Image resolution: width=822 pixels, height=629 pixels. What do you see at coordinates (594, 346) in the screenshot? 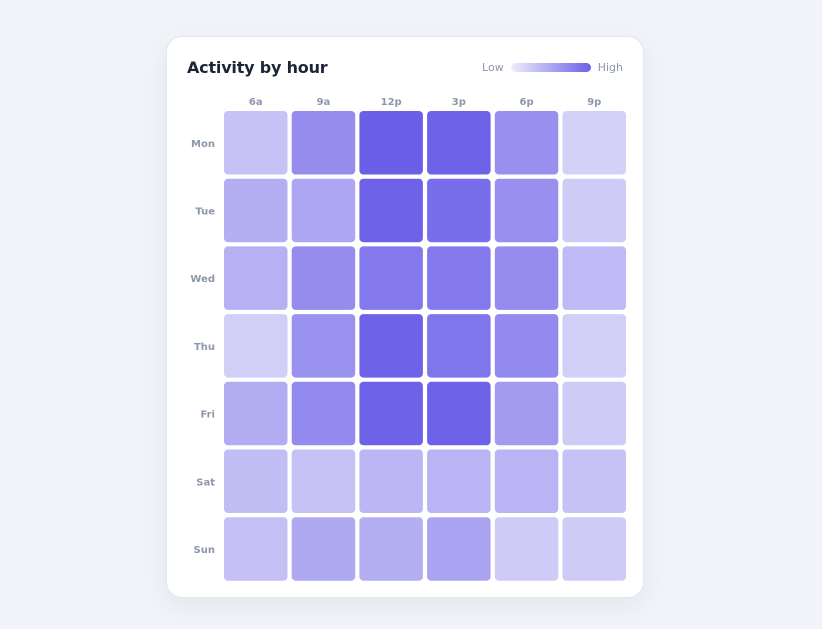
I see `heatmap-cell-thu-9p` at bounding box center [594, 346].